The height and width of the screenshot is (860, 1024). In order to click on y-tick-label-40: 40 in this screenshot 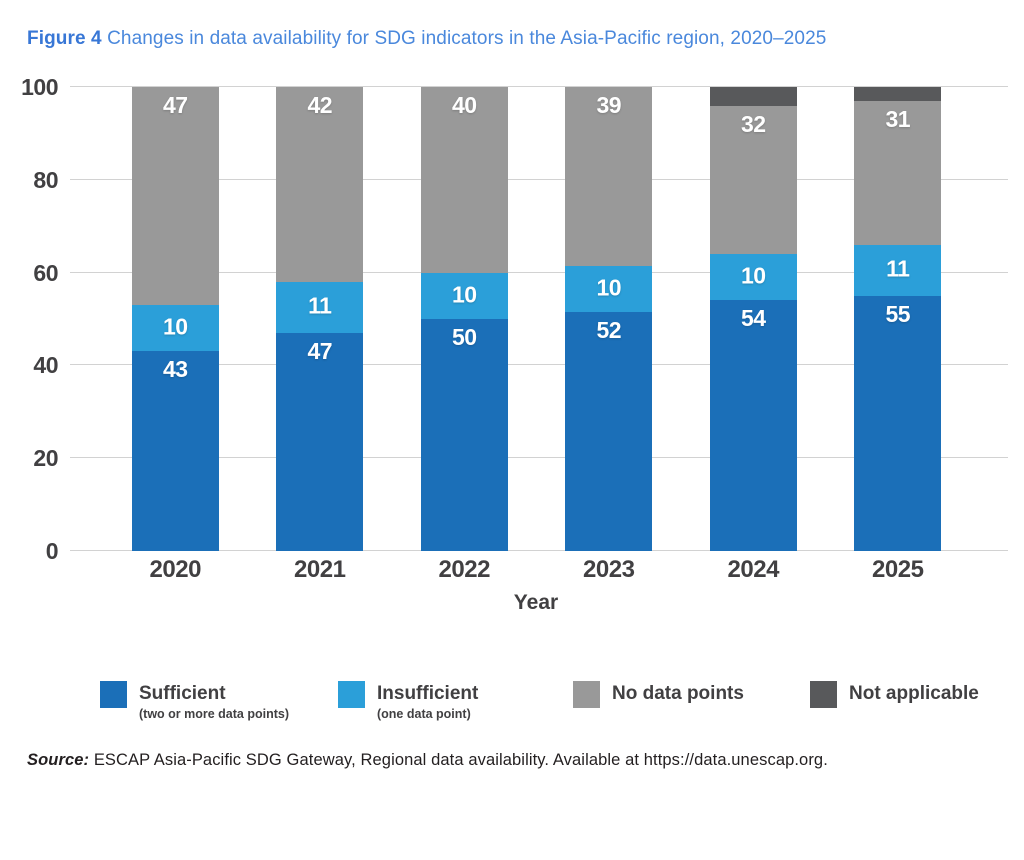, I will do `click(45, 365)`.